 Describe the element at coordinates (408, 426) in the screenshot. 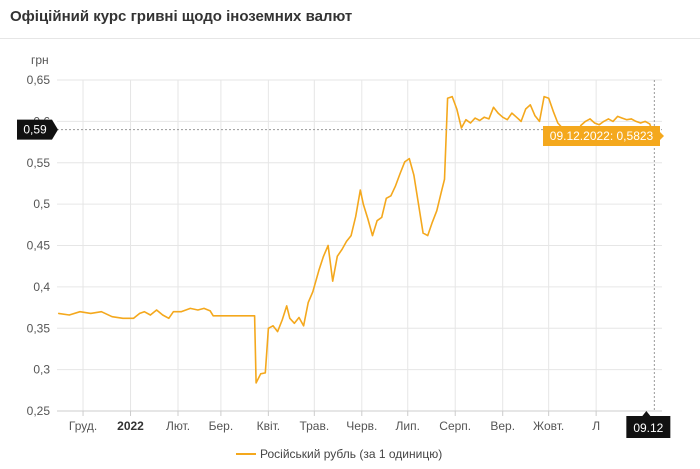

I see `x-tick-label: Лип.` at that location.